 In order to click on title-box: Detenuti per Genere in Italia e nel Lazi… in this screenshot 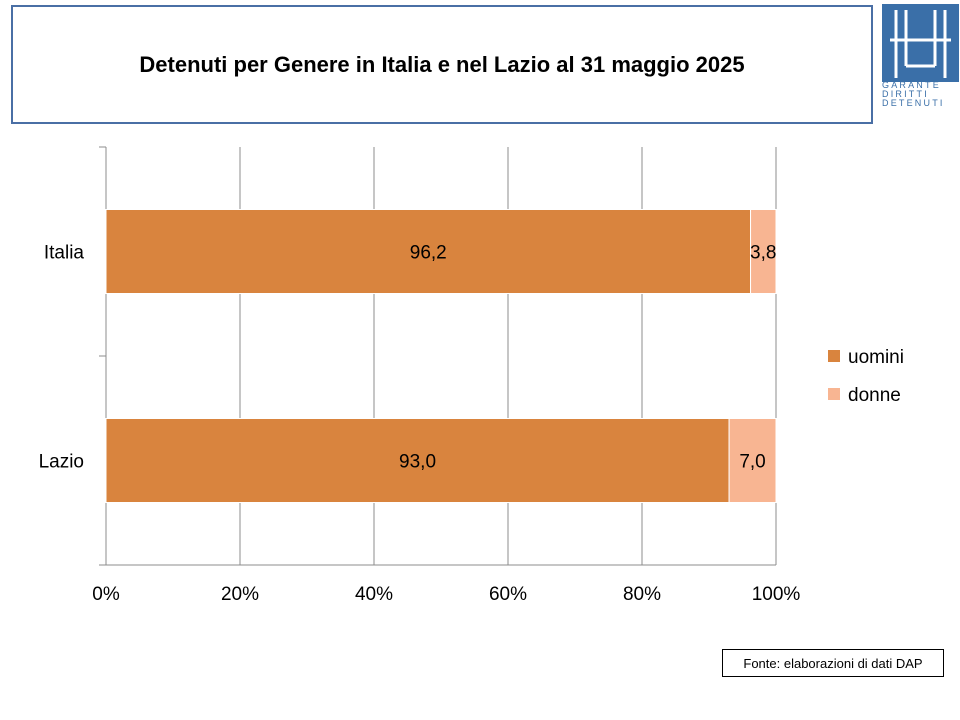, I will do `click(442, 64)`.